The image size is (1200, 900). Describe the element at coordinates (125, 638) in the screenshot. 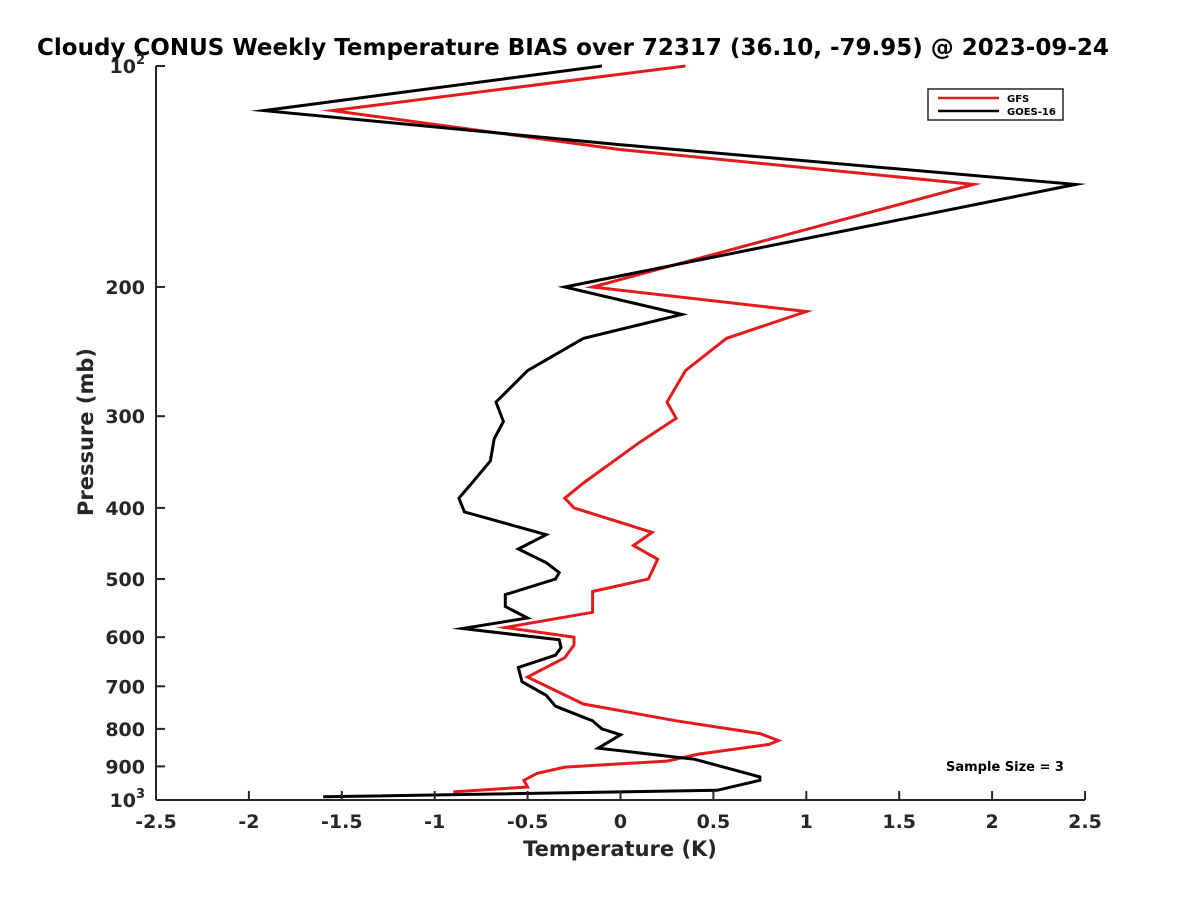

I see `y-tick-label: 600` at that location.